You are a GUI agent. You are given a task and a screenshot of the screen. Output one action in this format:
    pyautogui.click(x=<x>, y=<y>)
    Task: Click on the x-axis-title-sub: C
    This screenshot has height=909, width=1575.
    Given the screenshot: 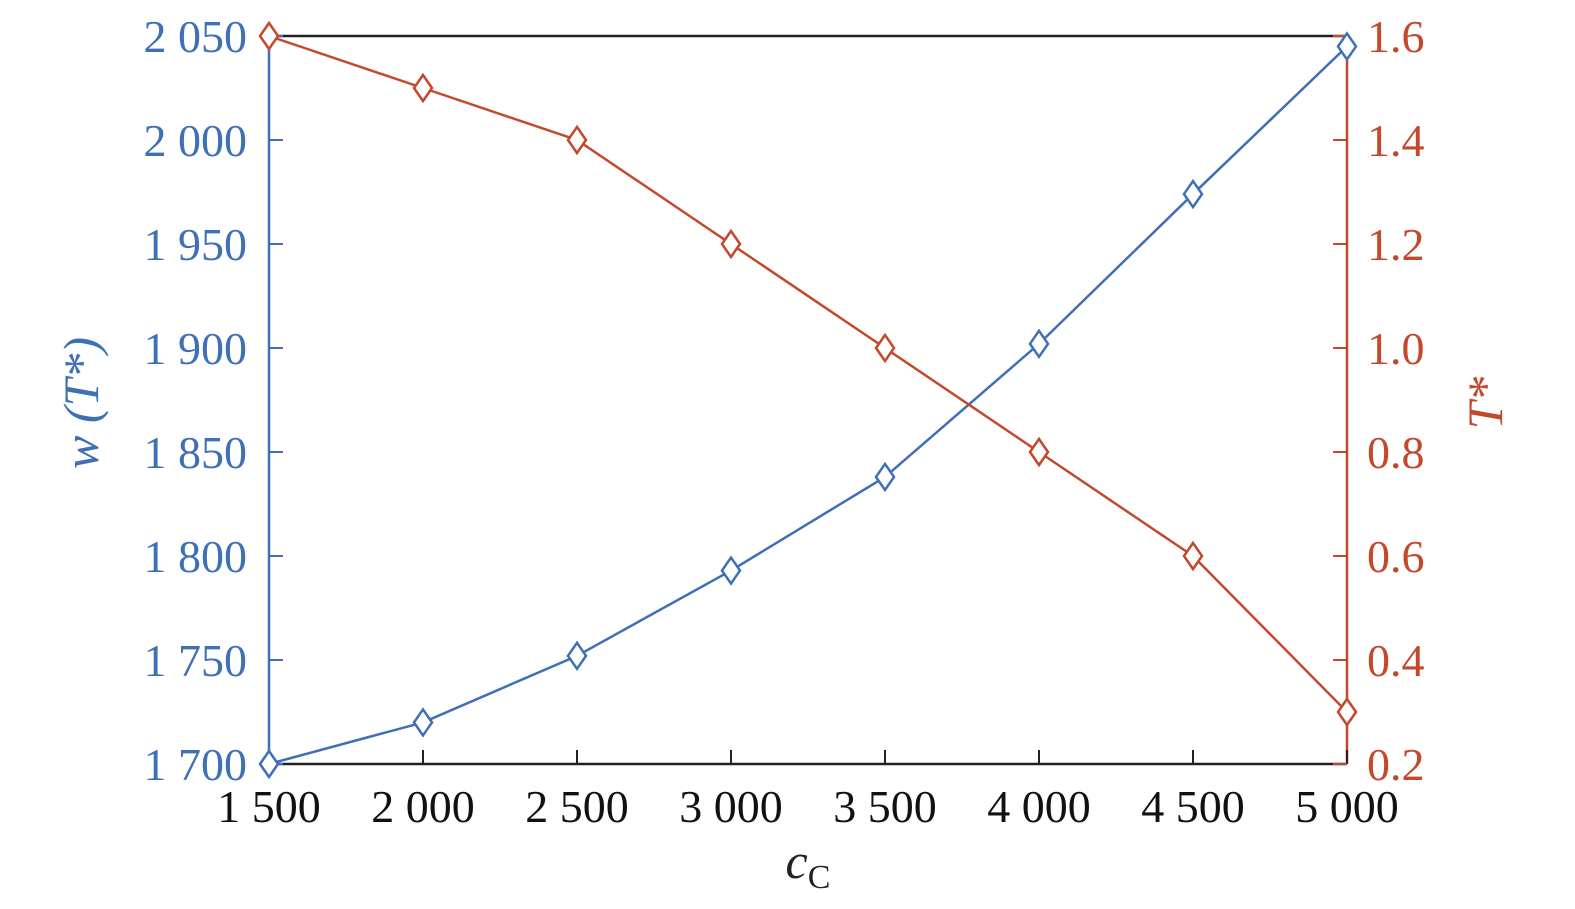 What is the action you would take?
    pyautogui.click(x=819, y=877)
    